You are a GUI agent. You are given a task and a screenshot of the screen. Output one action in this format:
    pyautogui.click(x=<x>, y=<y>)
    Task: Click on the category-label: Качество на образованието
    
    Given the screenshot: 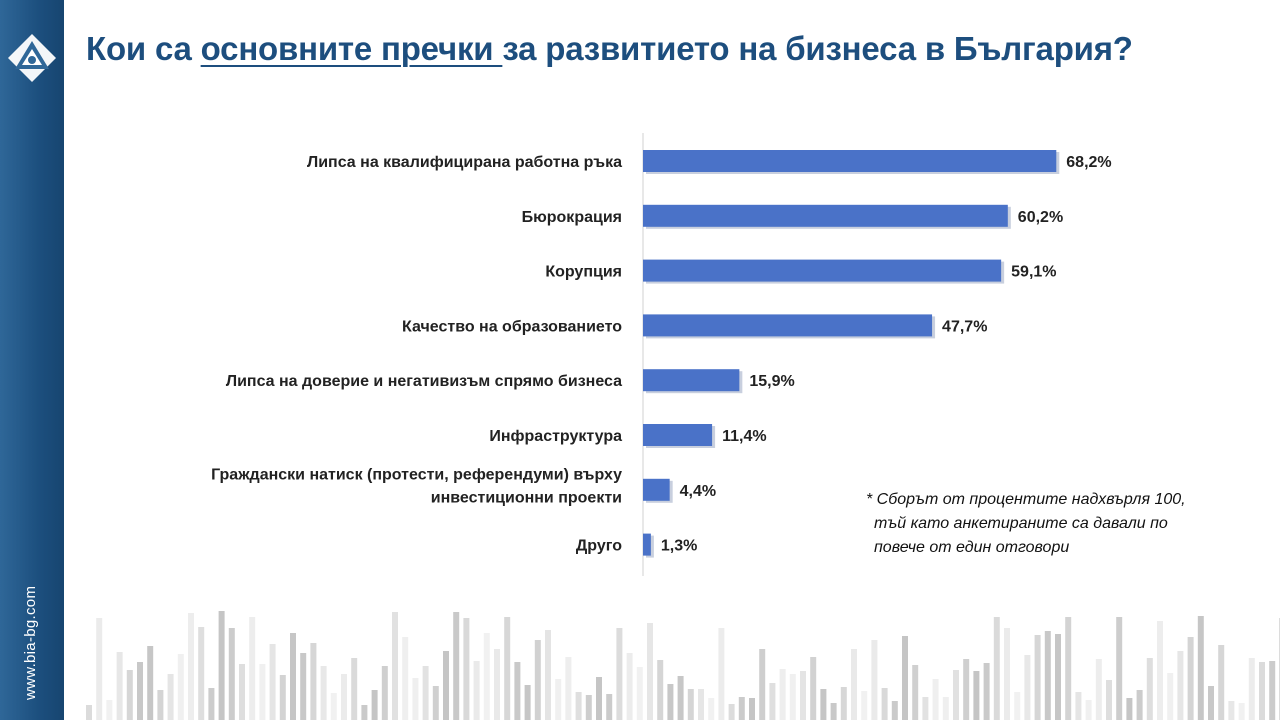 What is the action you would take?
    pyautogui.click(x=512, y=326)
    